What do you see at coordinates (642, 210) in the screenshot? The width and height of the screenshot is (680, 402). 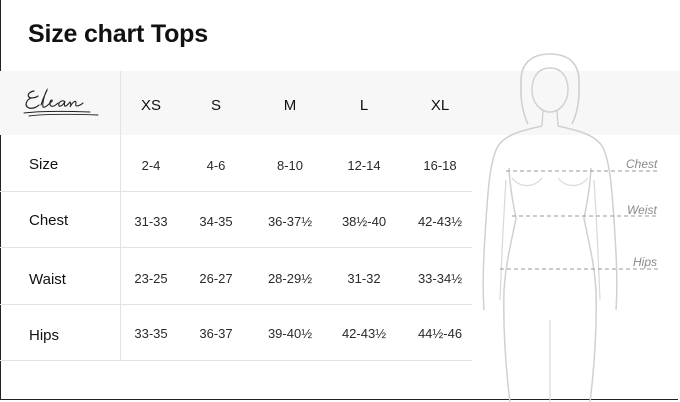 I see `measure-label-waist: Weist` at bounding box center [642, 210].